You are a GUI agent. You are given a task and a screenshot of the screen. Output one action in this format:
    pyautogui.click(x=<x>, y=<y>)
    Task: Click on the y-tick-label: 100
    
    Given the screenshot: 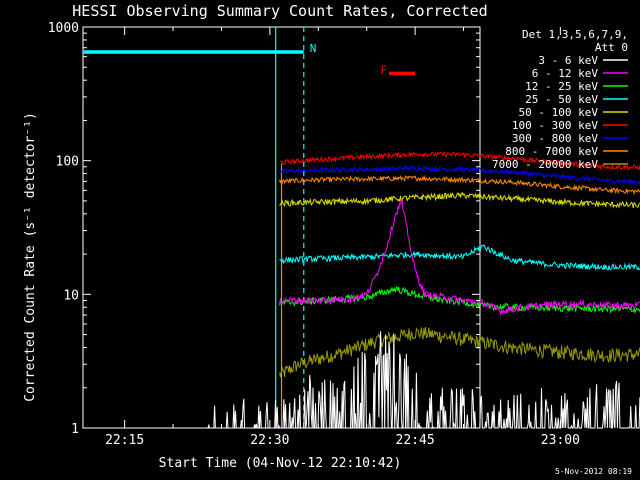 What is the action you would take?
    pyautogui.click(x=67, y=162)
    